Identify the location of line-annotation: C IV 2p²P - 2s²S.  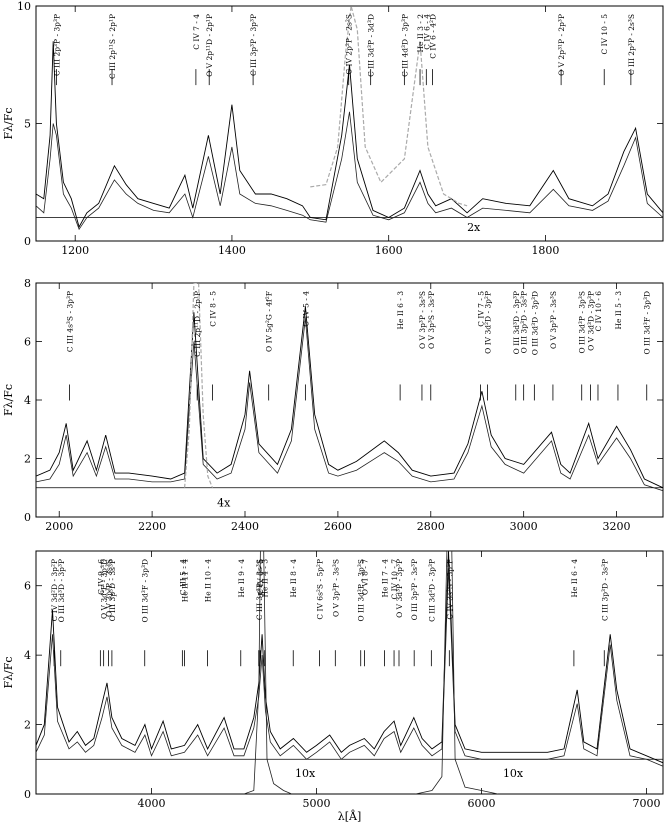
(349, 44).